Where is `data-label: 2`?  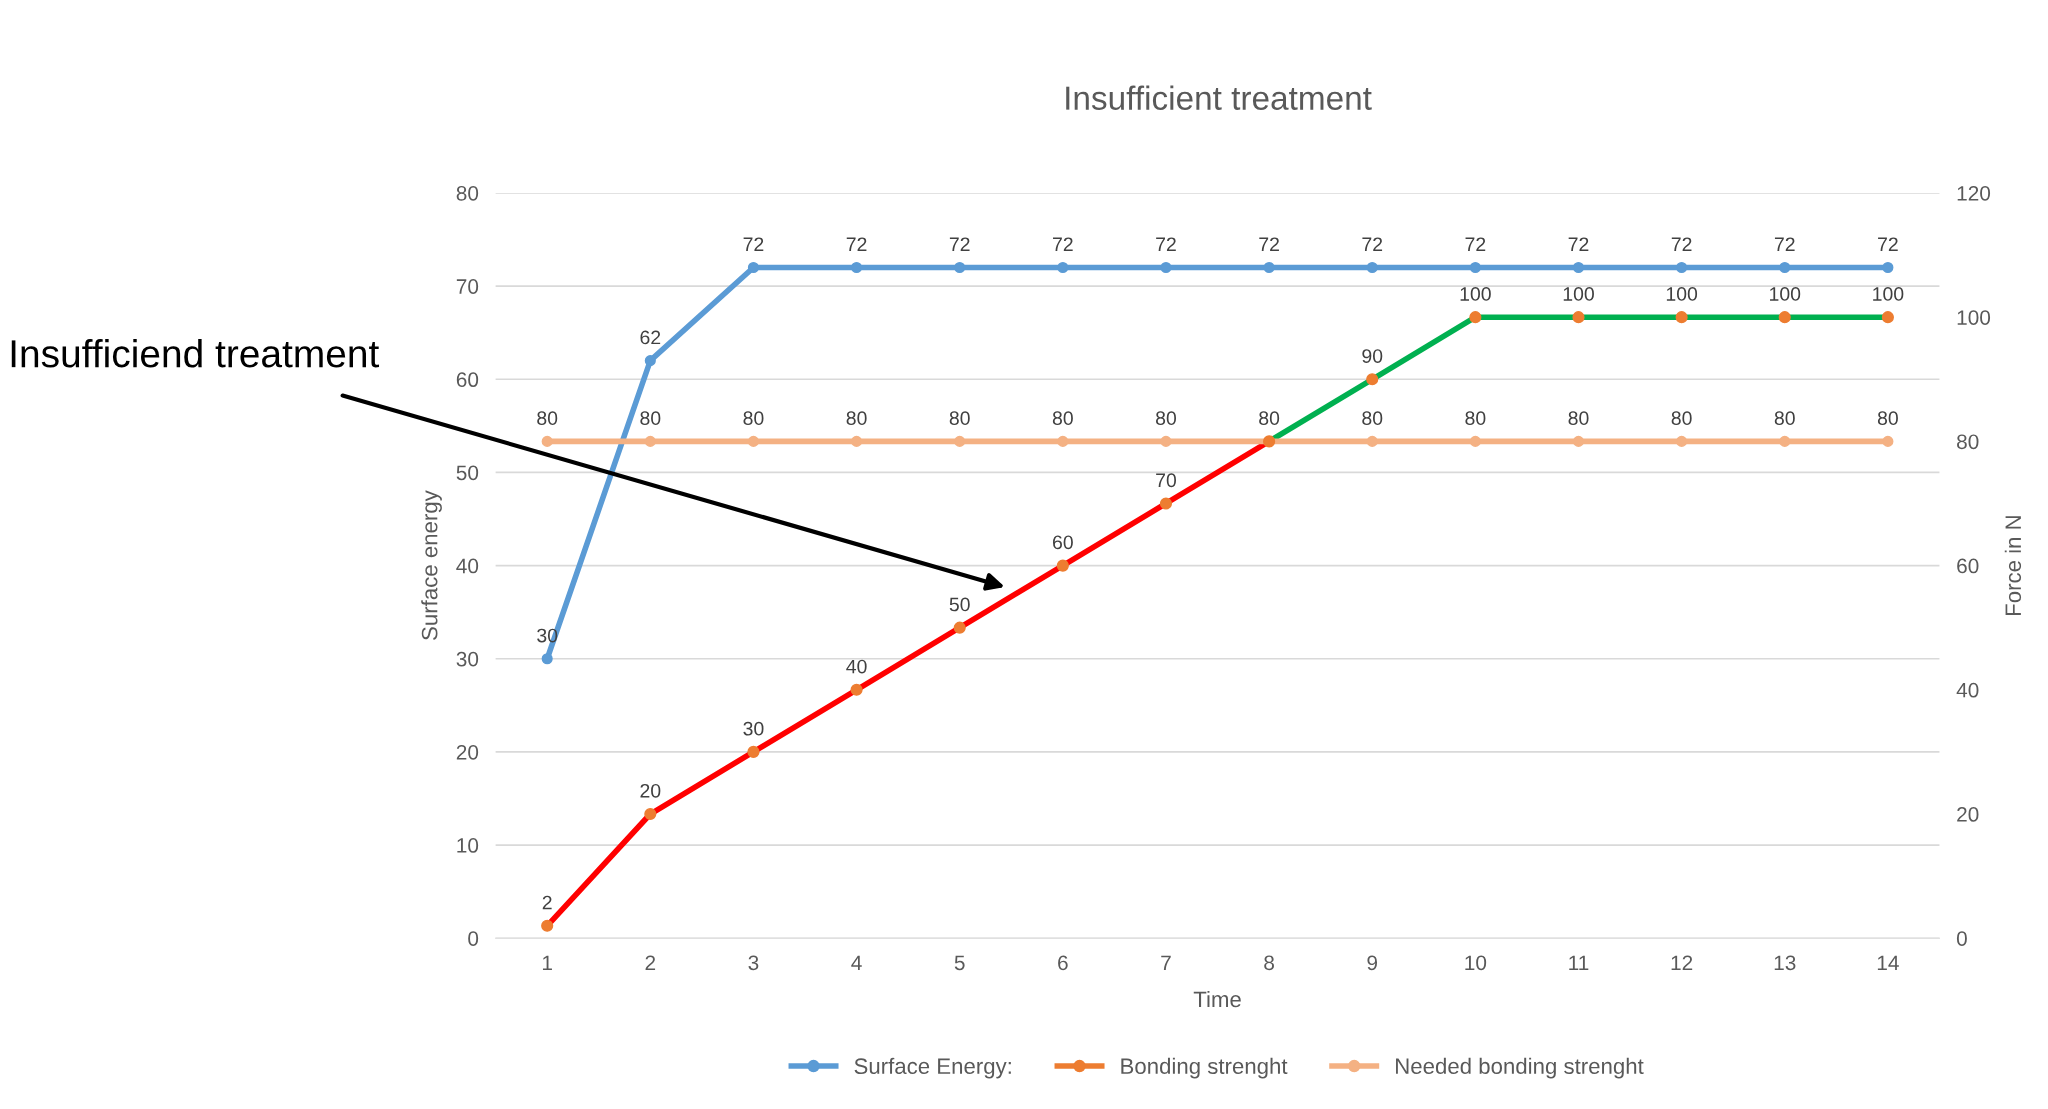
data-label: 2 is located at coordinates (547, 902).